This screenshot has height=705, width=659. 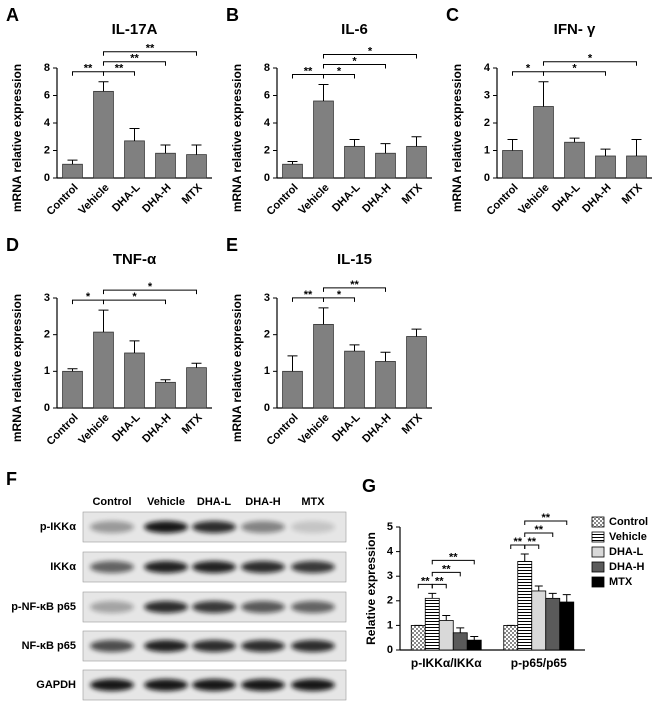 I want to click on chart-title: IL-17A, so click(x=135, y=29).